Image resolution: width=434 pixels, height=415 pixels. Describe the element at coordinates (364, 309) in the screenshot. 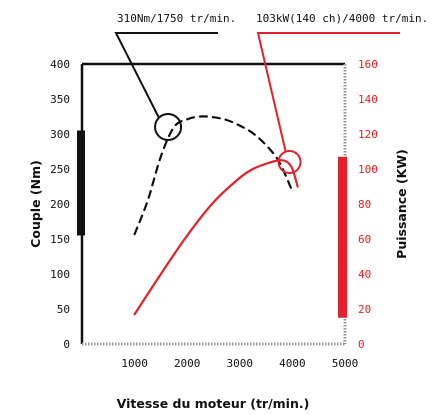

I see `y-right-tick-label: 20` at that location.